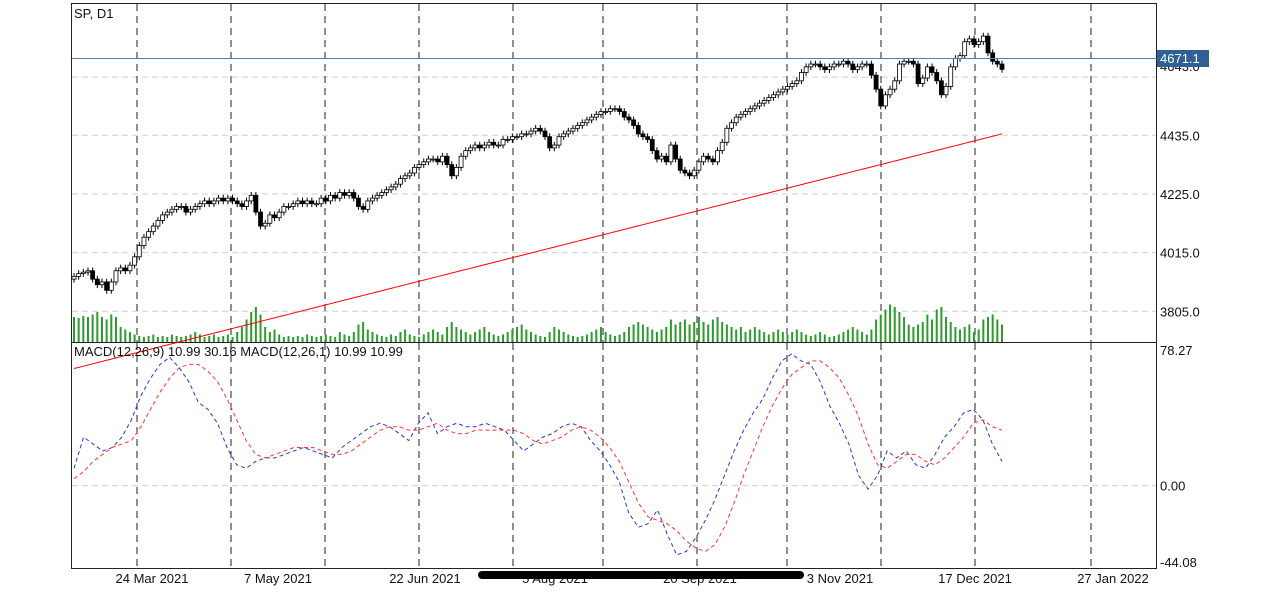  Describe the element at coordinates (641, 575) in the screenshot. I see `home-indicator-bar` at that location.